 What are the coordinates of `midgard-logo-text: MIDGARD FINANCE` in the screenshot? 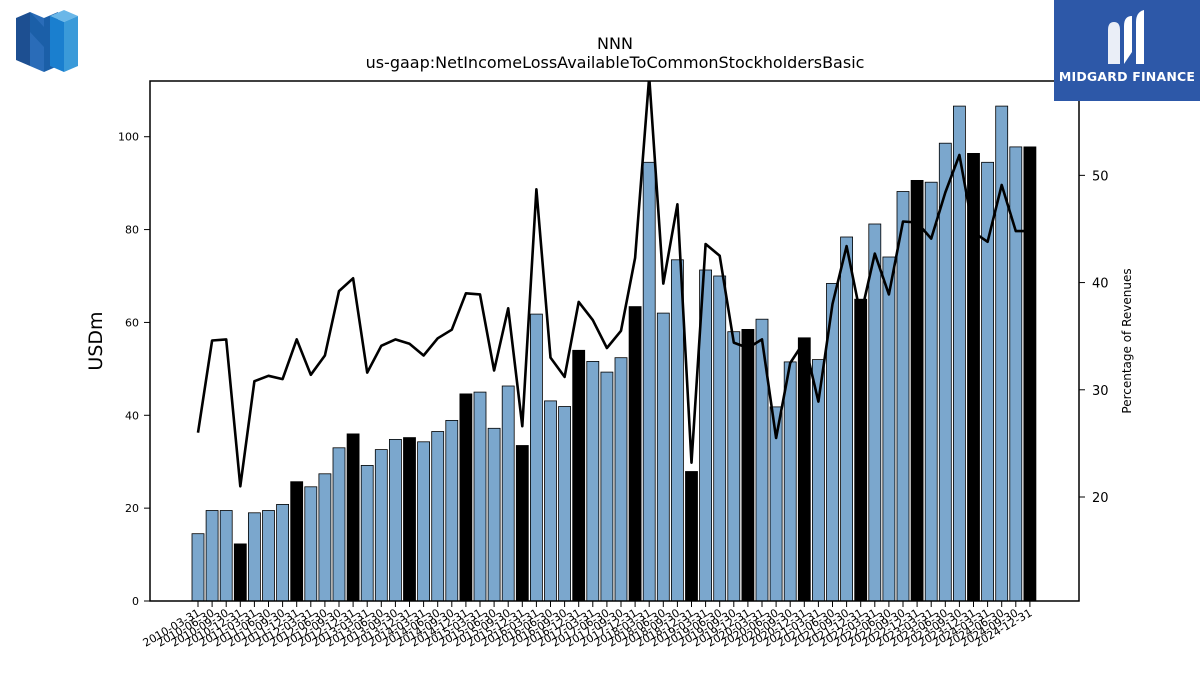 It's located at (1127, 76).